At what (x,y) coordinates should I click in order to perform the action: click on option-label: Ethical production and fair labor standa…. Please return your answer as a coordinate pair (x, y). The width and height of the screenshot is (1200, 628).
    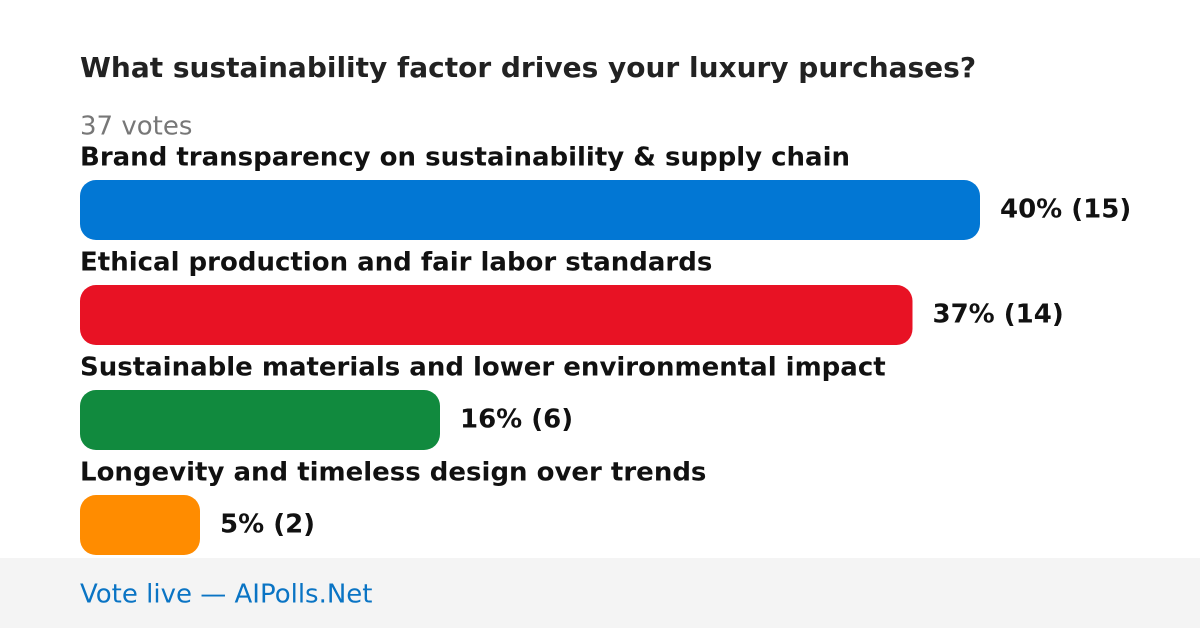
    Looking at the image, I should click on (396, 263).